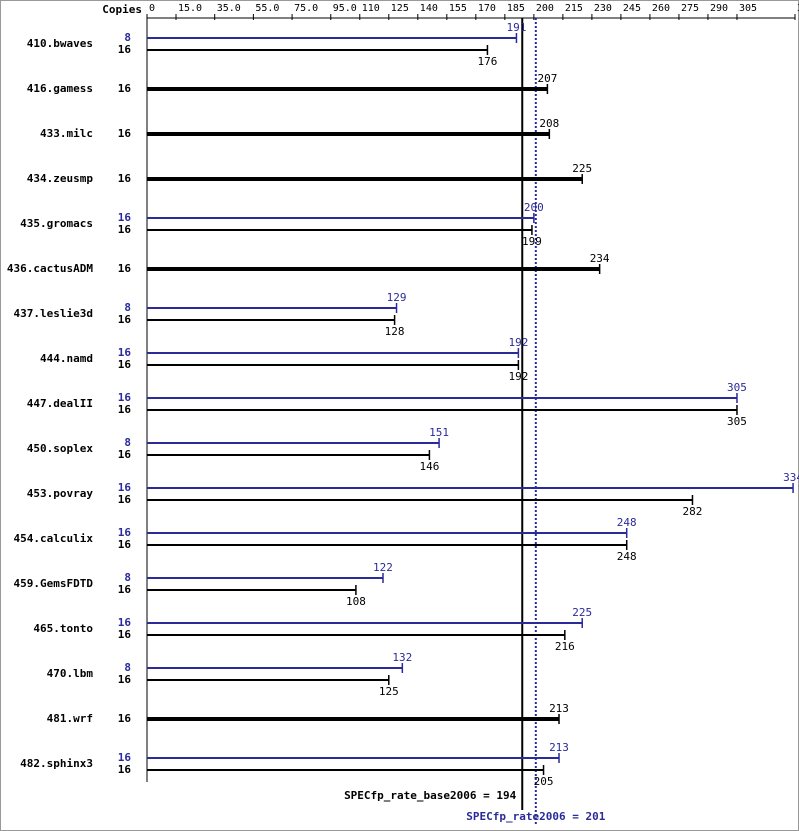  What do you see at coordinates (122, 9) in the screenshot?
I see `axis-title: Copies` at bounding box center [122, 9].